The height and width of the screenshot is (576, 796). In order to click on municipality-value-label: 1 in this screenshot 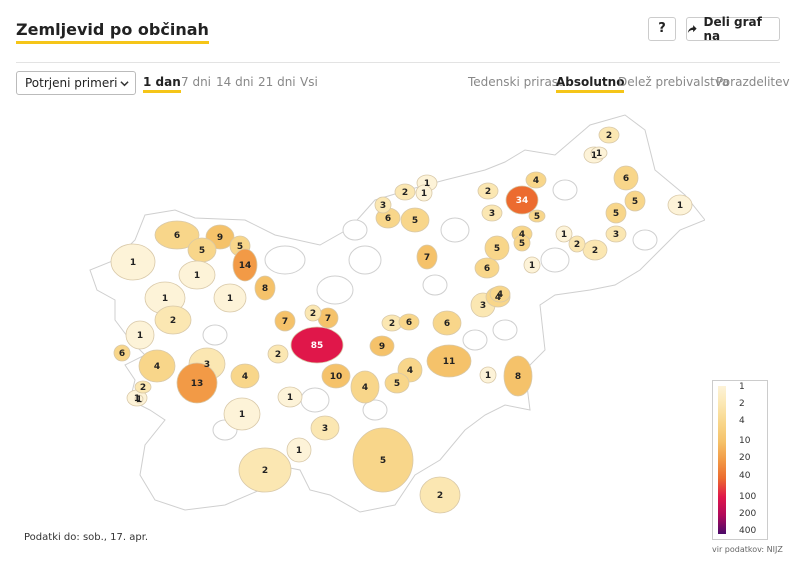, I will do `click(290, 398)`.